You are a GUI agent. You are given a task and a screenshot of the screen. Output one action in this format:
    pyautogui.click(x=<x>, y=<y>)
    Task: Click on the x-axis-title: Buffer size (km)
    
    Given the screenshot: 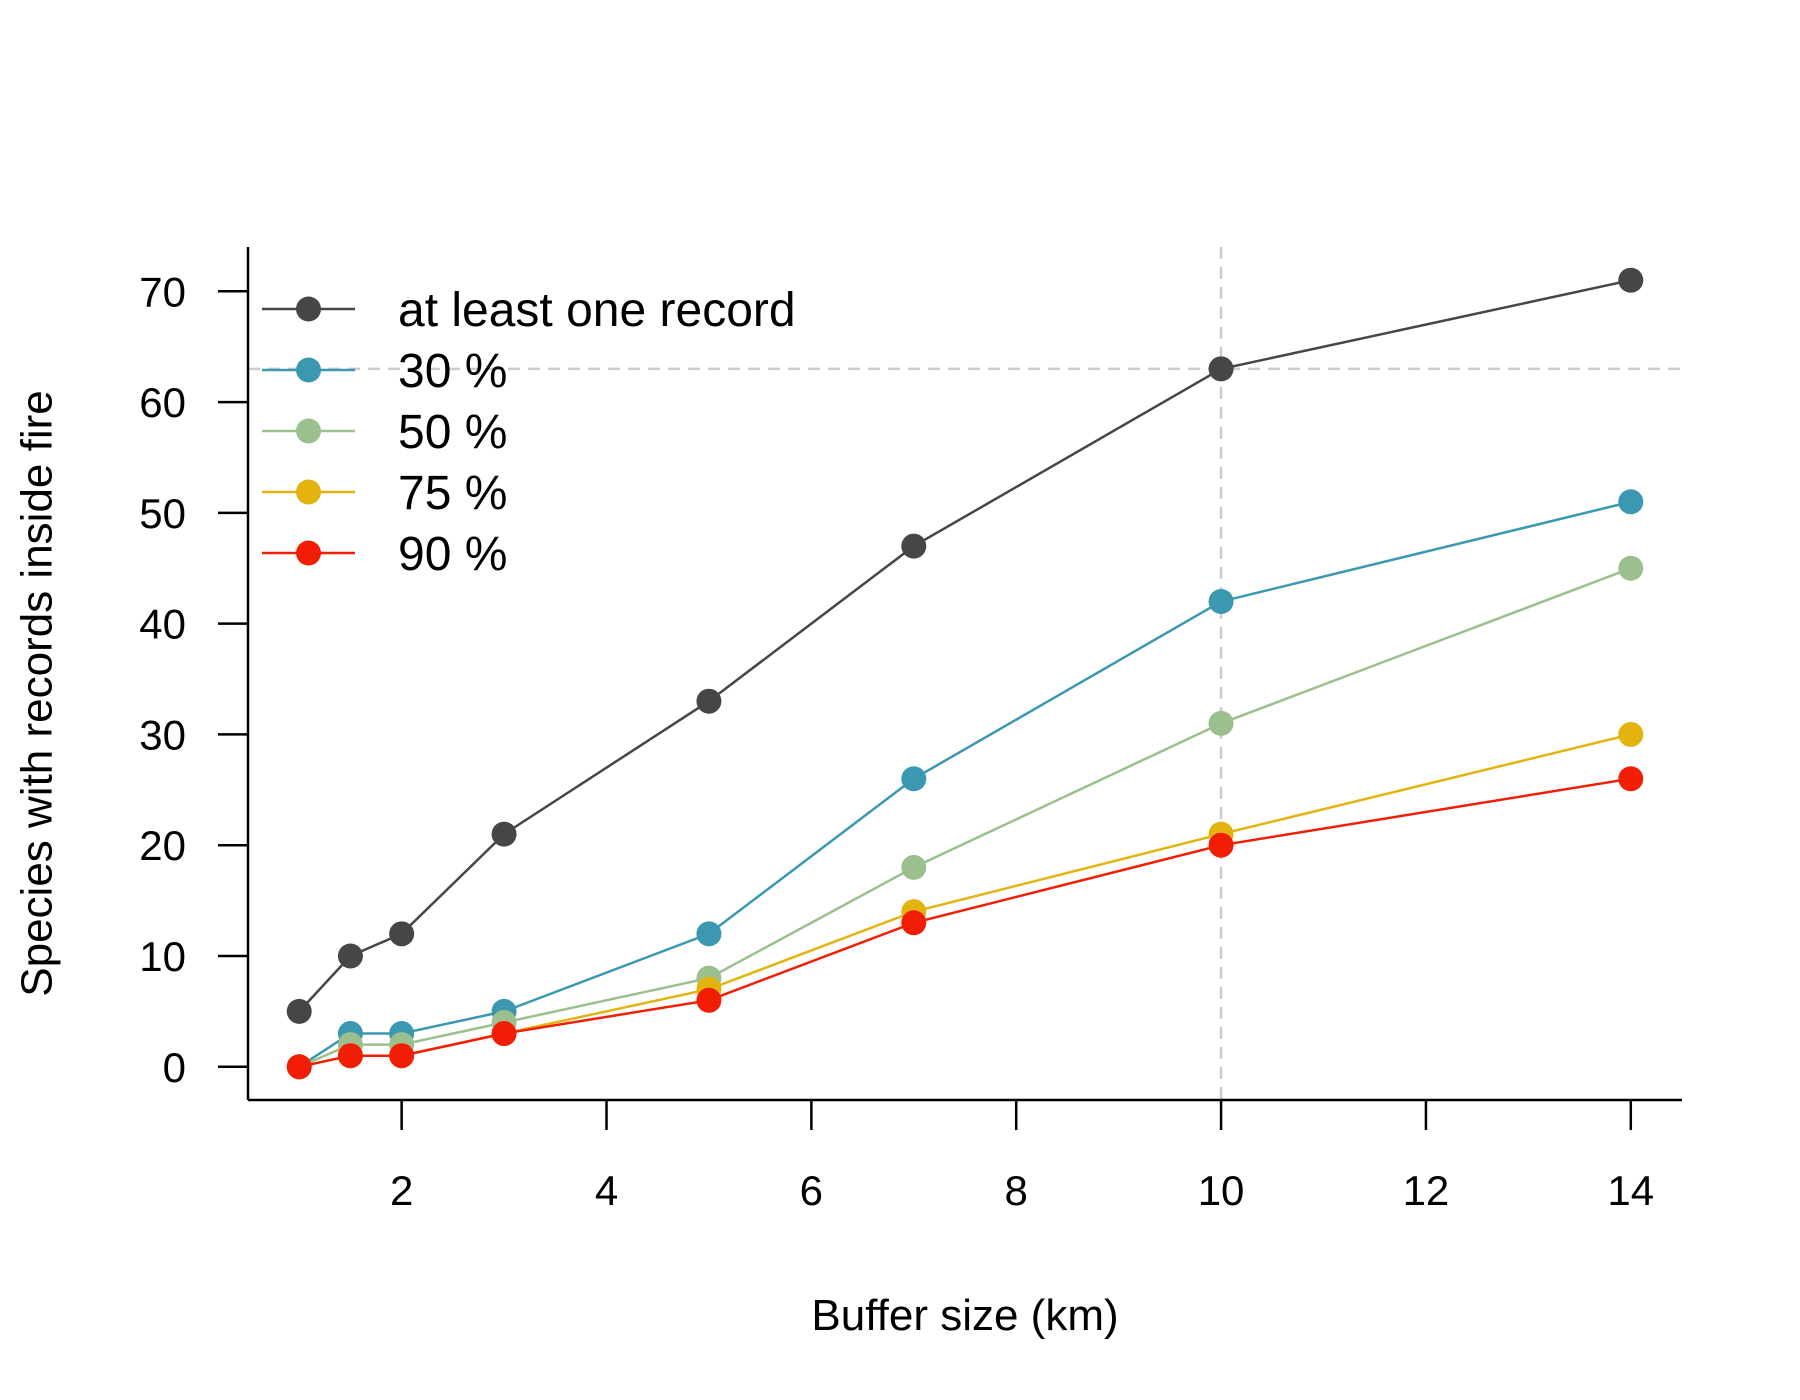 What is the action you would take?
    pyautogui.click(x=964, y=1315)
    